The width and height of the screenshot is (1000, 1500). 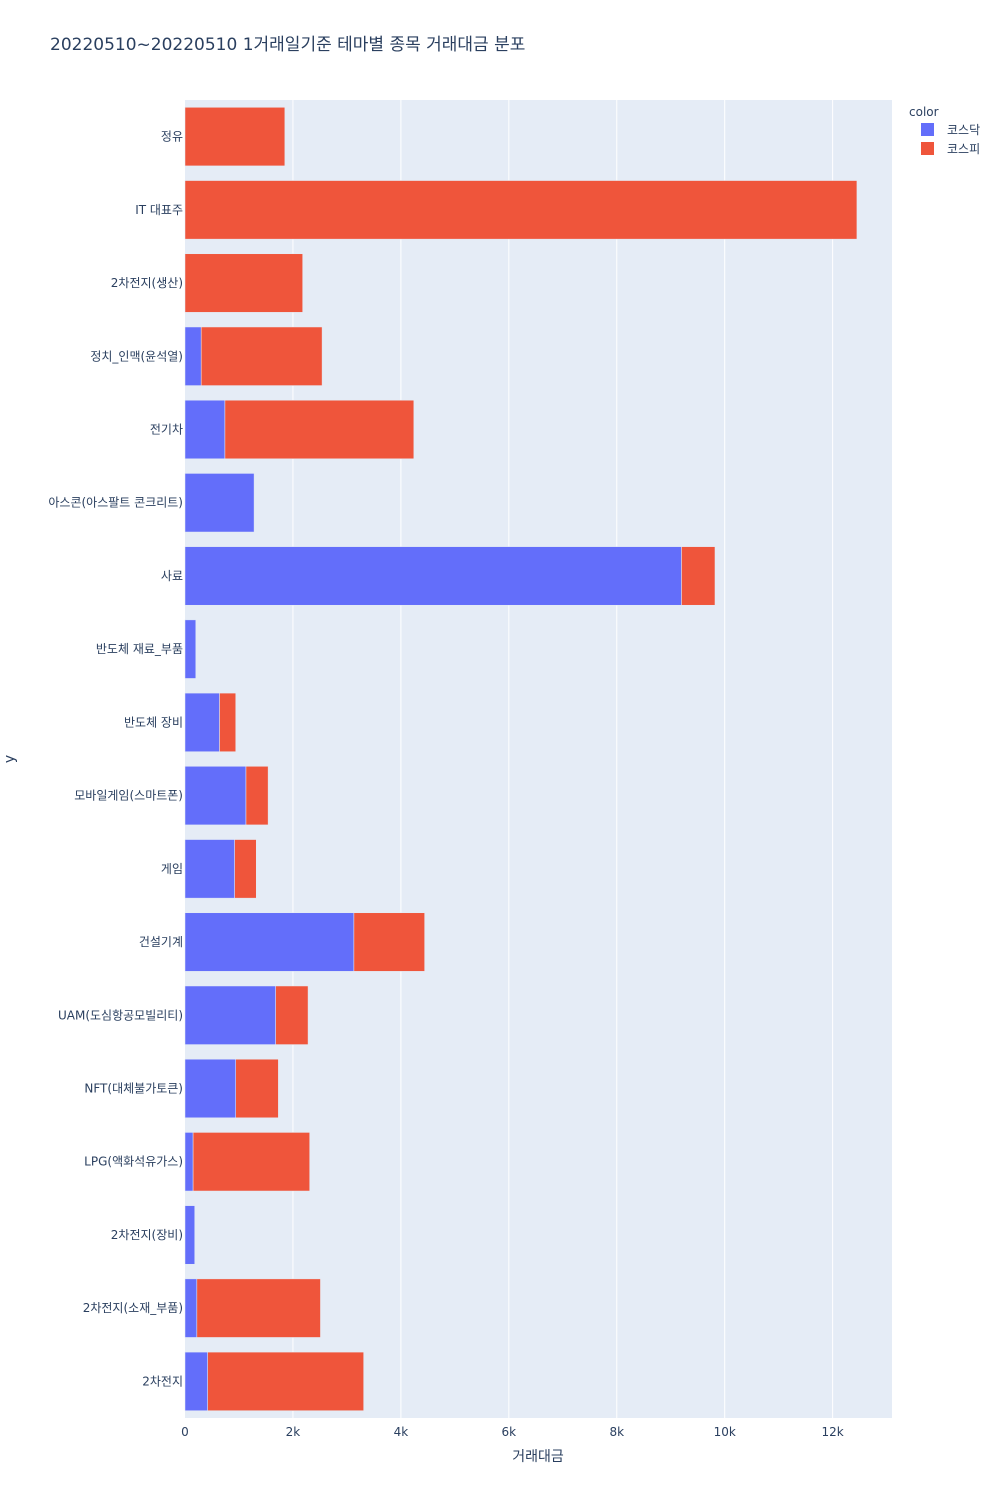 I want to click on y-tick-label: IT 대표주, so click(x=159, y=210).